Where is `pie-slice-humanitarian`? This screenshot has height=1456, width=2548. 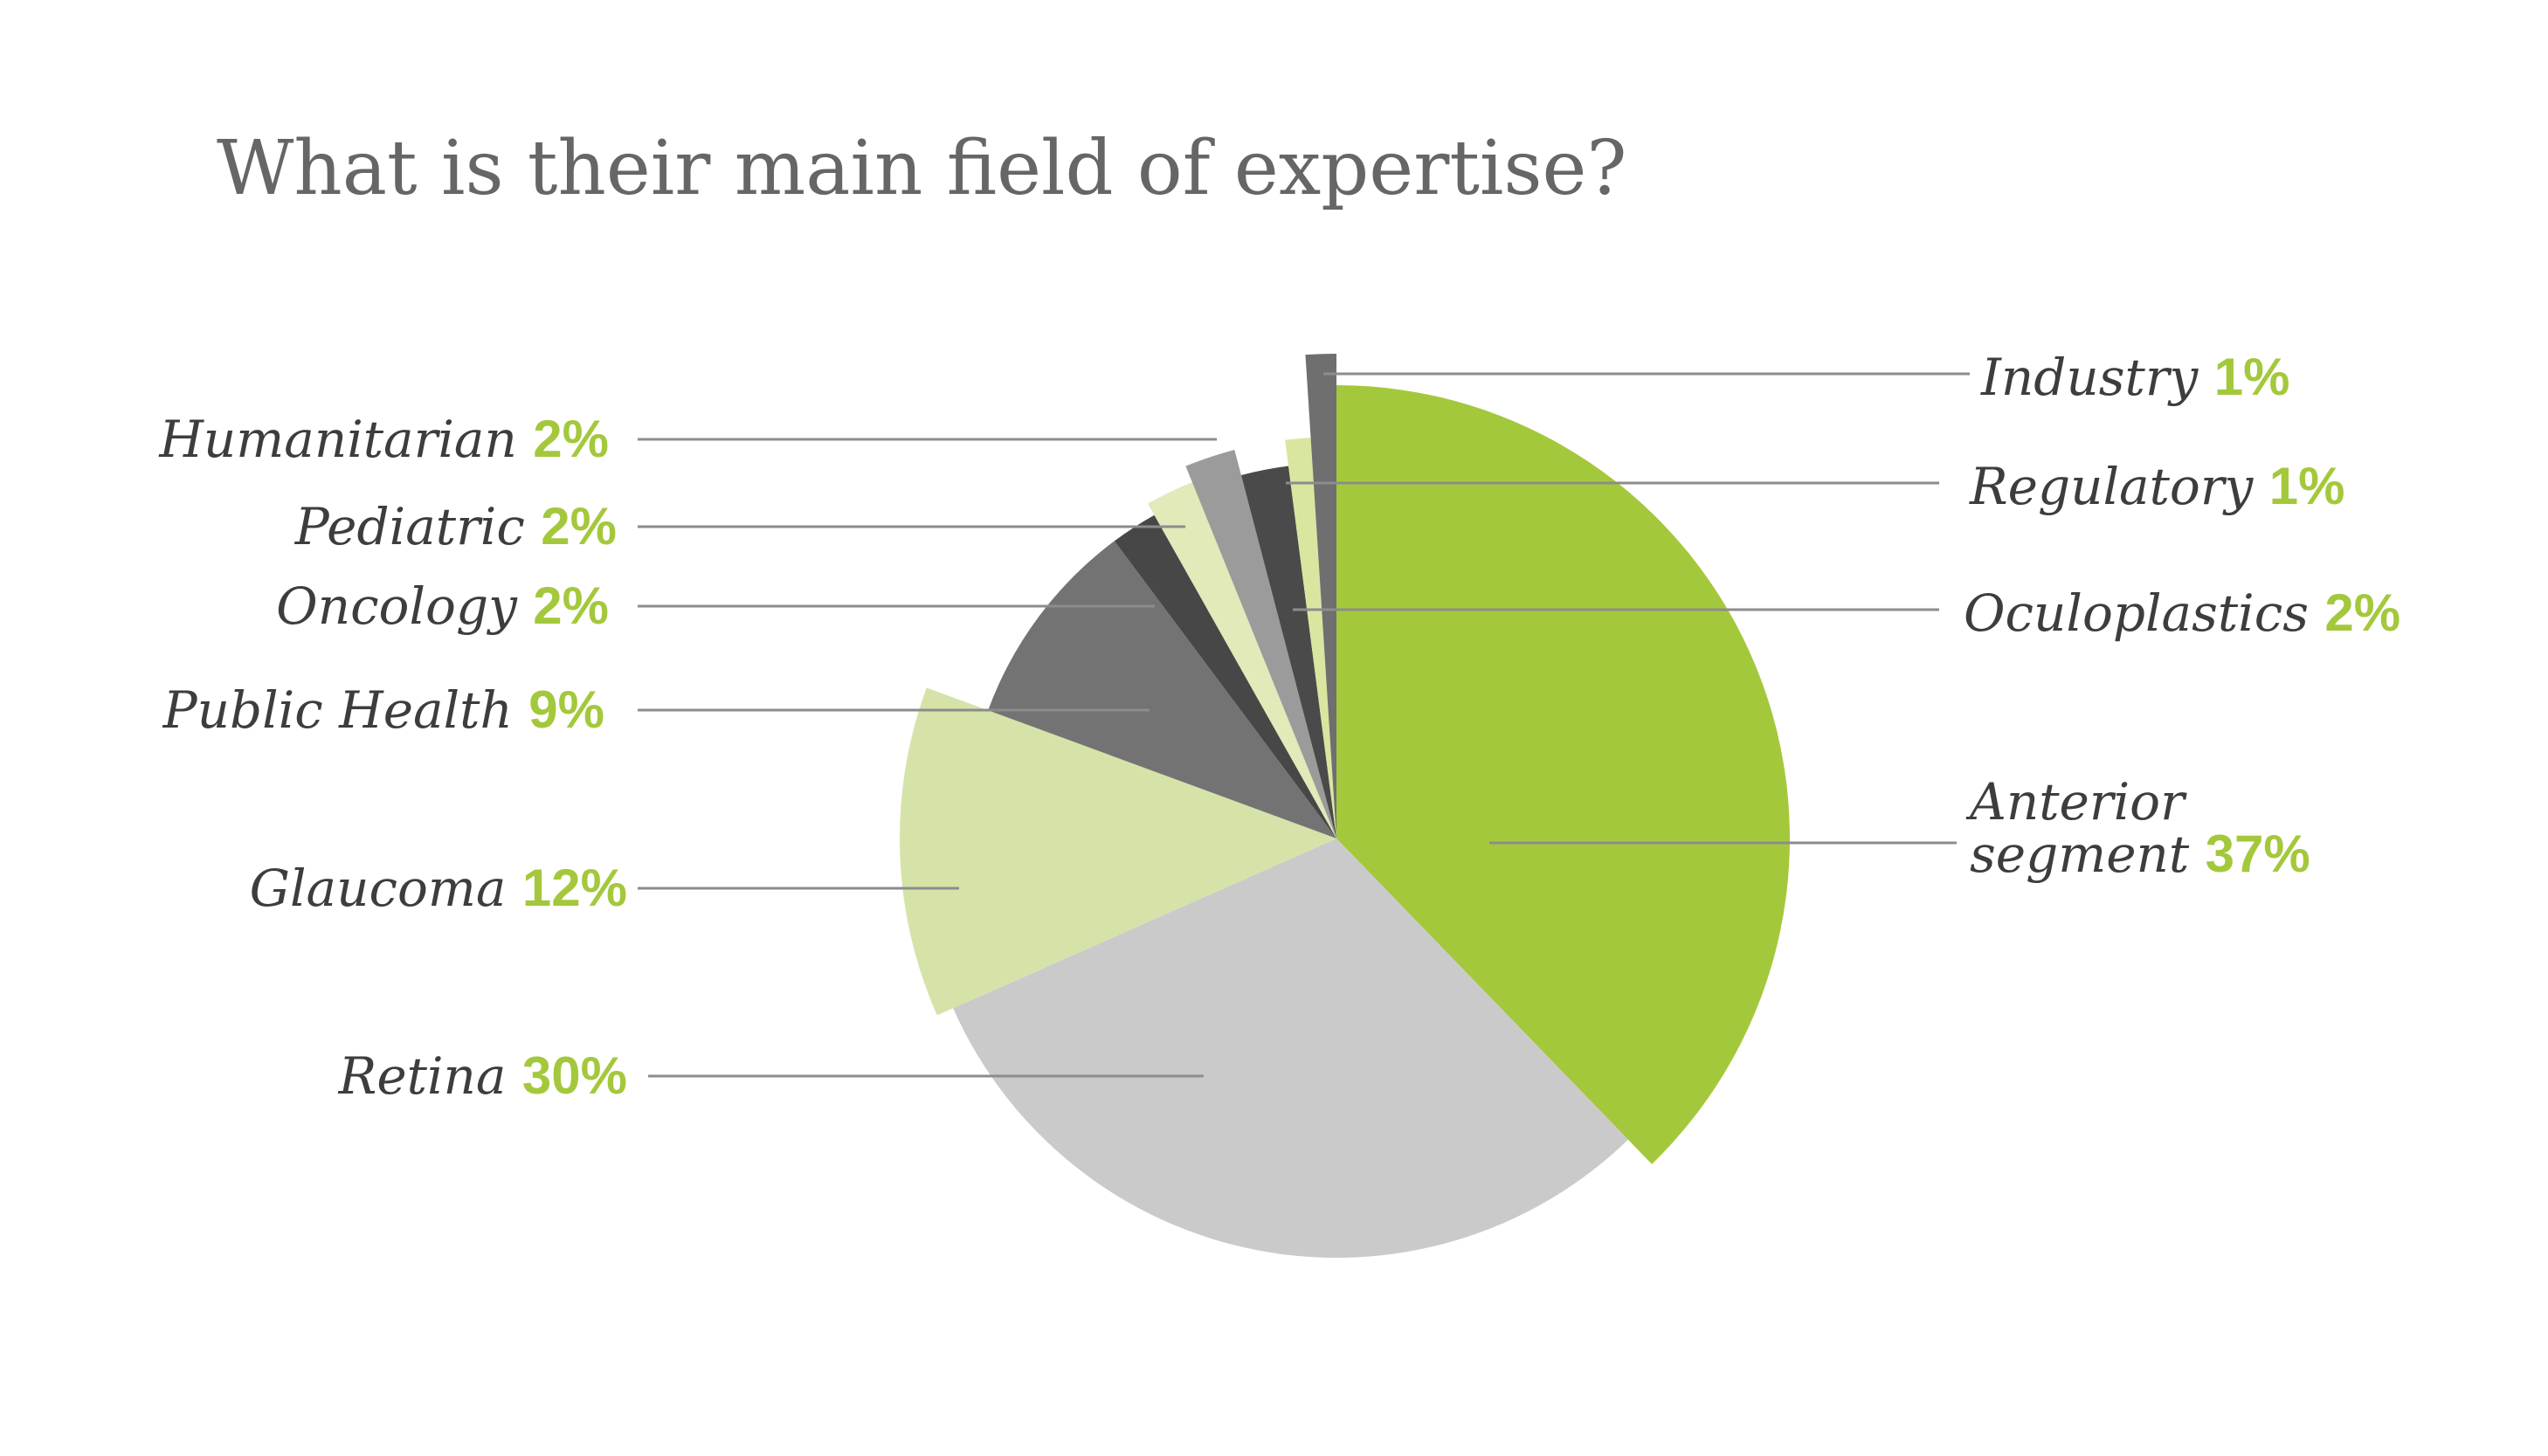 pie-slice-humanitarian is located at coordinates (1261, 644).